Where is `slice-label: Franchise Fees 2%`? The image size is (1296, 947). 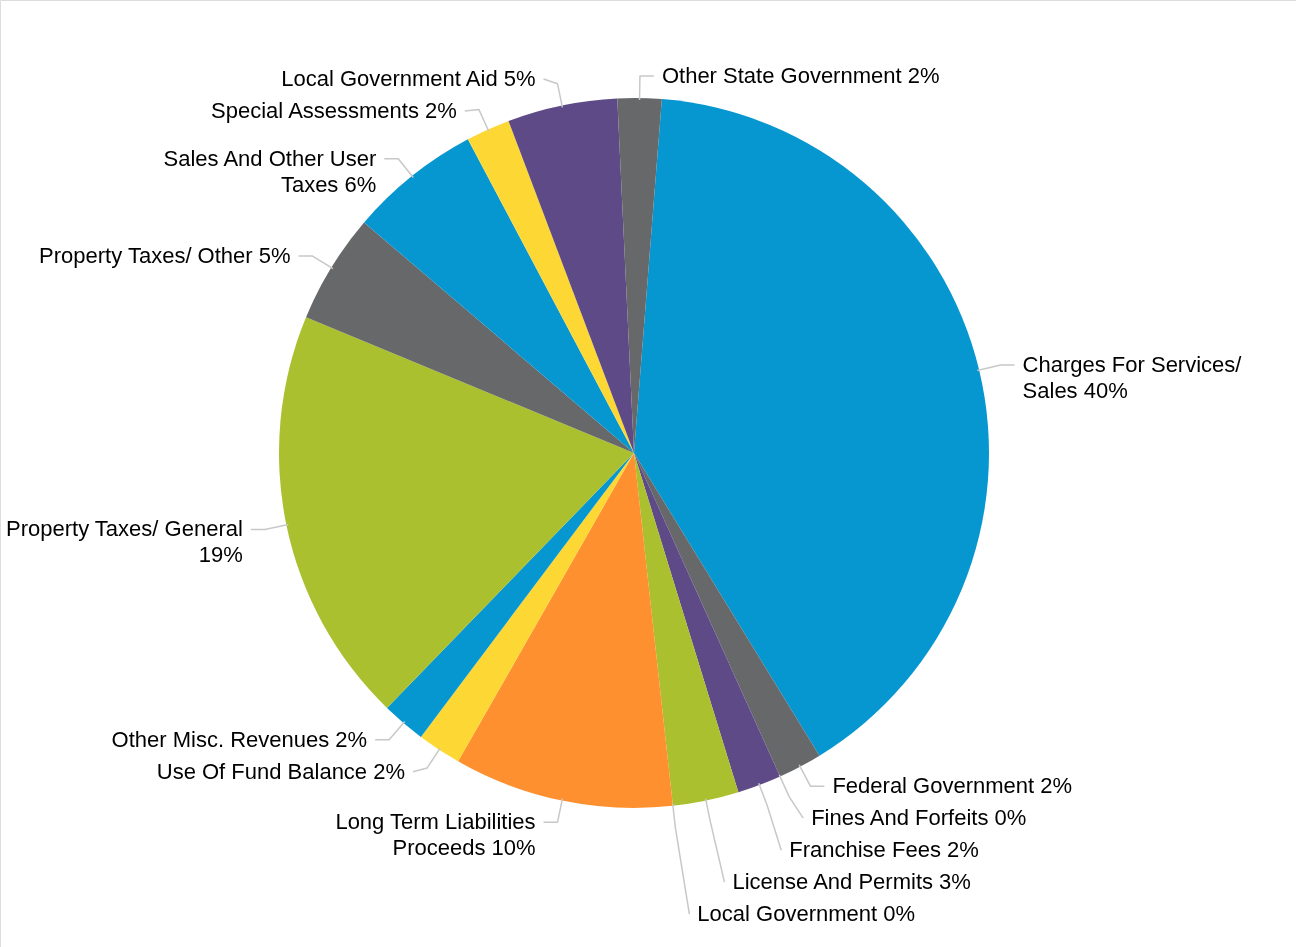 slice-label: Franchise Fees 2% is located at coordinates (884, 850).